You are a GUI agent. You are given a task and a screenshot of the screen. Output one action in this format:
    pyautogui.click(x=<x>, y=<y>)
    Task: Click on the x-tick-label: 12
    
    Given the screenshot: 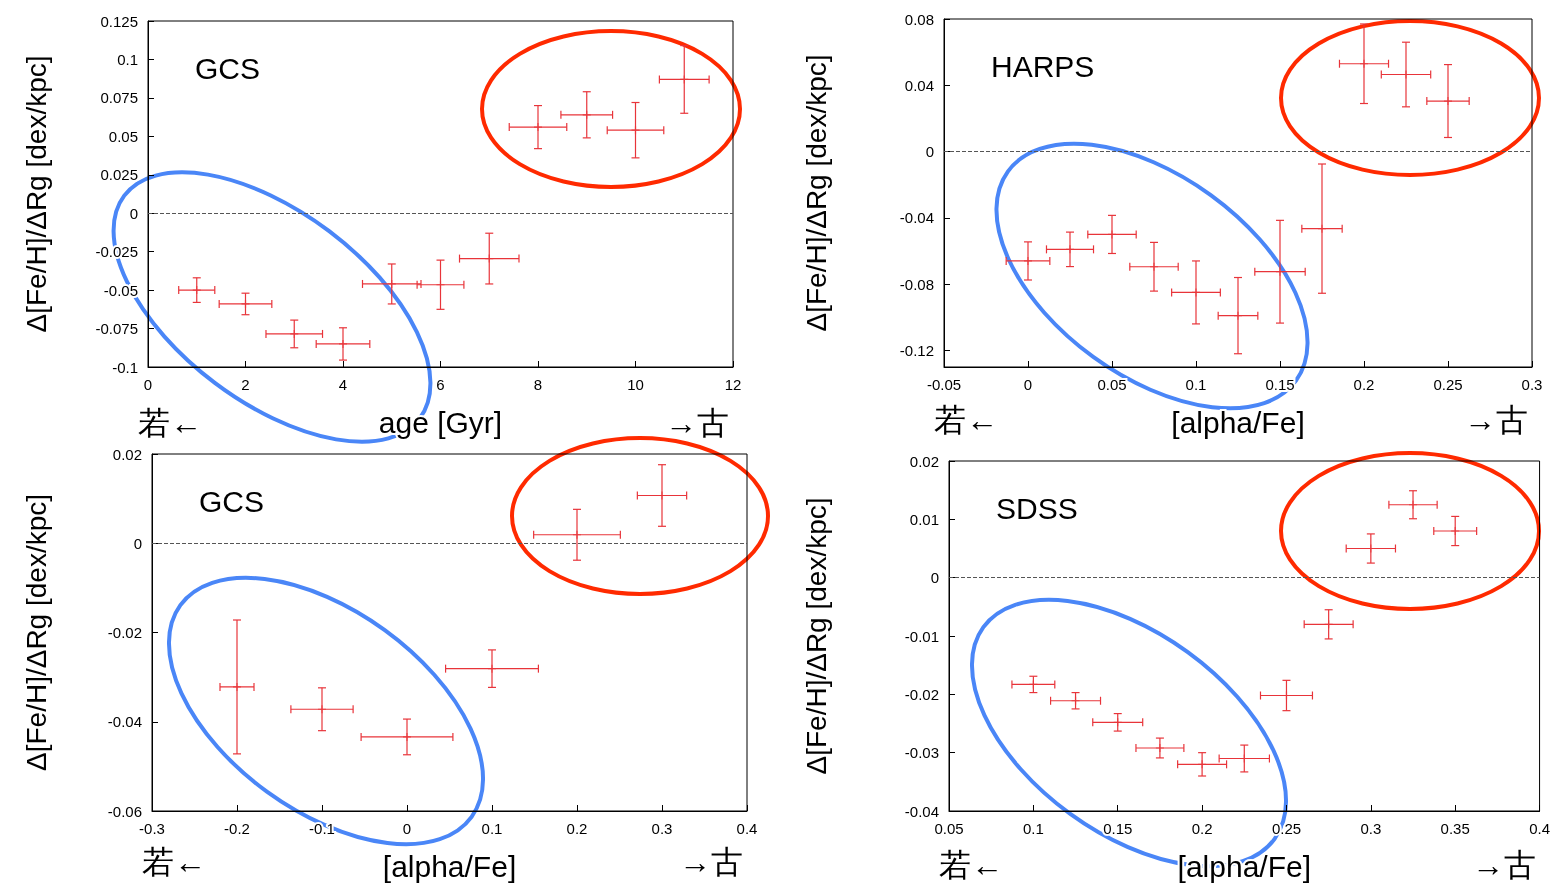 What is the action you would take?
    pyautogui.click(x=733, y=384)
    